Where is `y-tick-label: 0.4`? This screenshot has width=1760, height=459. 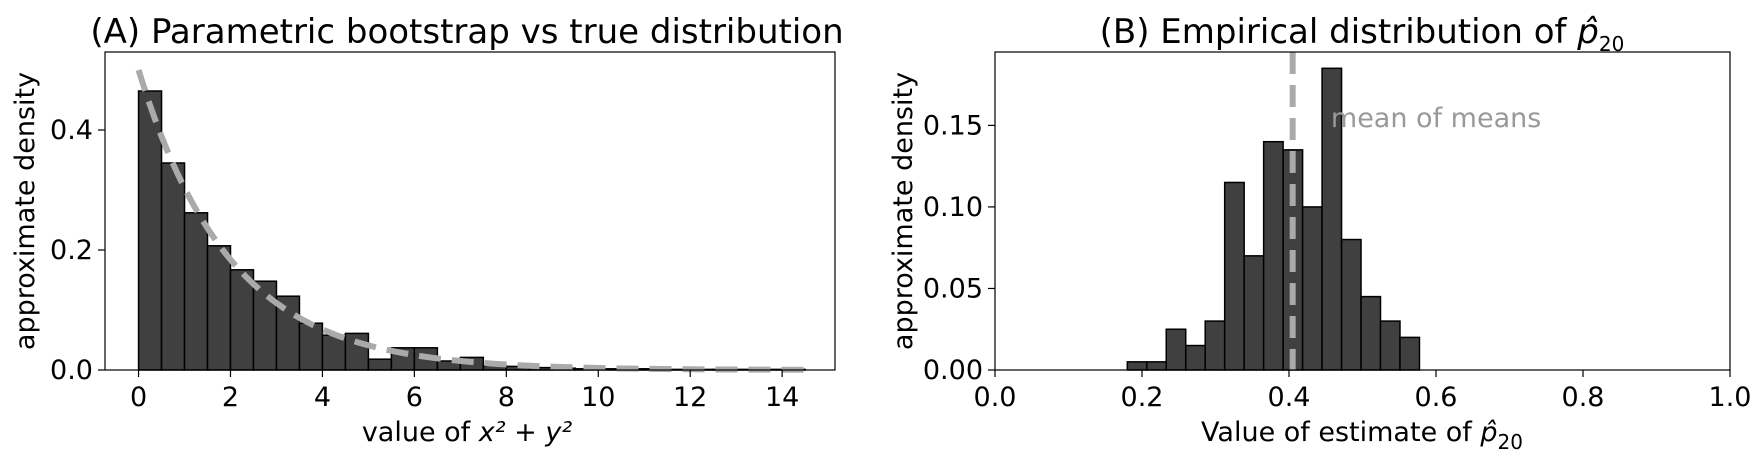 y-tick-label: 0.4 is located at coordinates (71, 130).